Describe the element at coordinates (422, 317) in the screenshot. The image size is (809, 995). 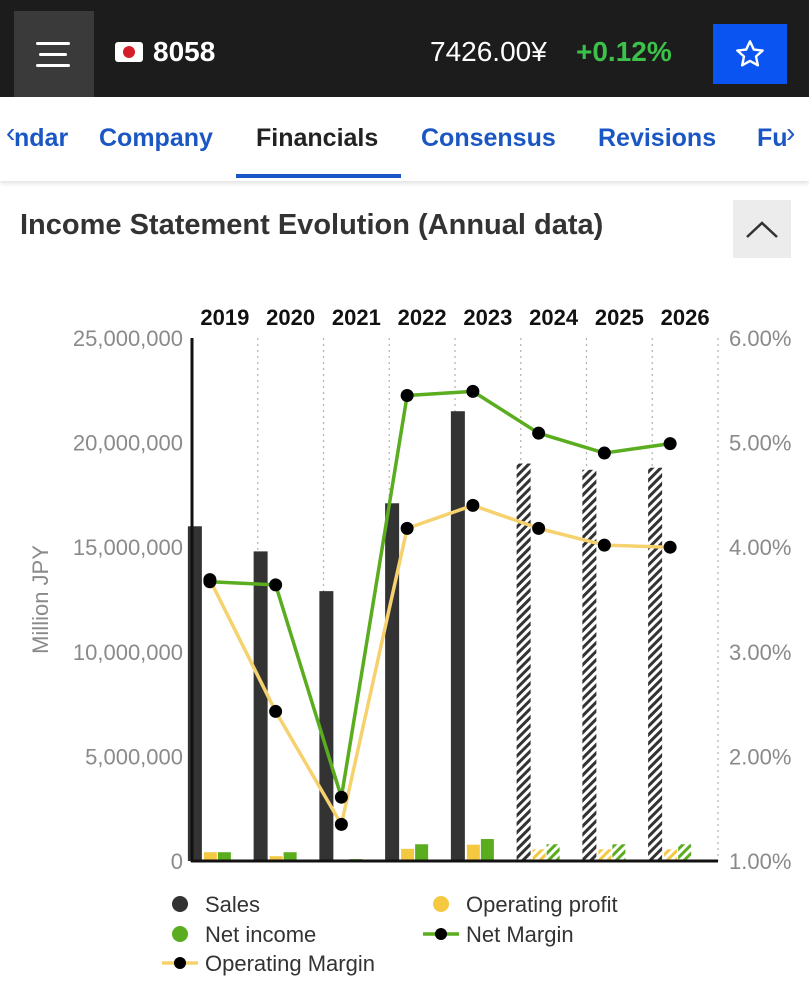
I see `x-tick-label: 2022` at that location.